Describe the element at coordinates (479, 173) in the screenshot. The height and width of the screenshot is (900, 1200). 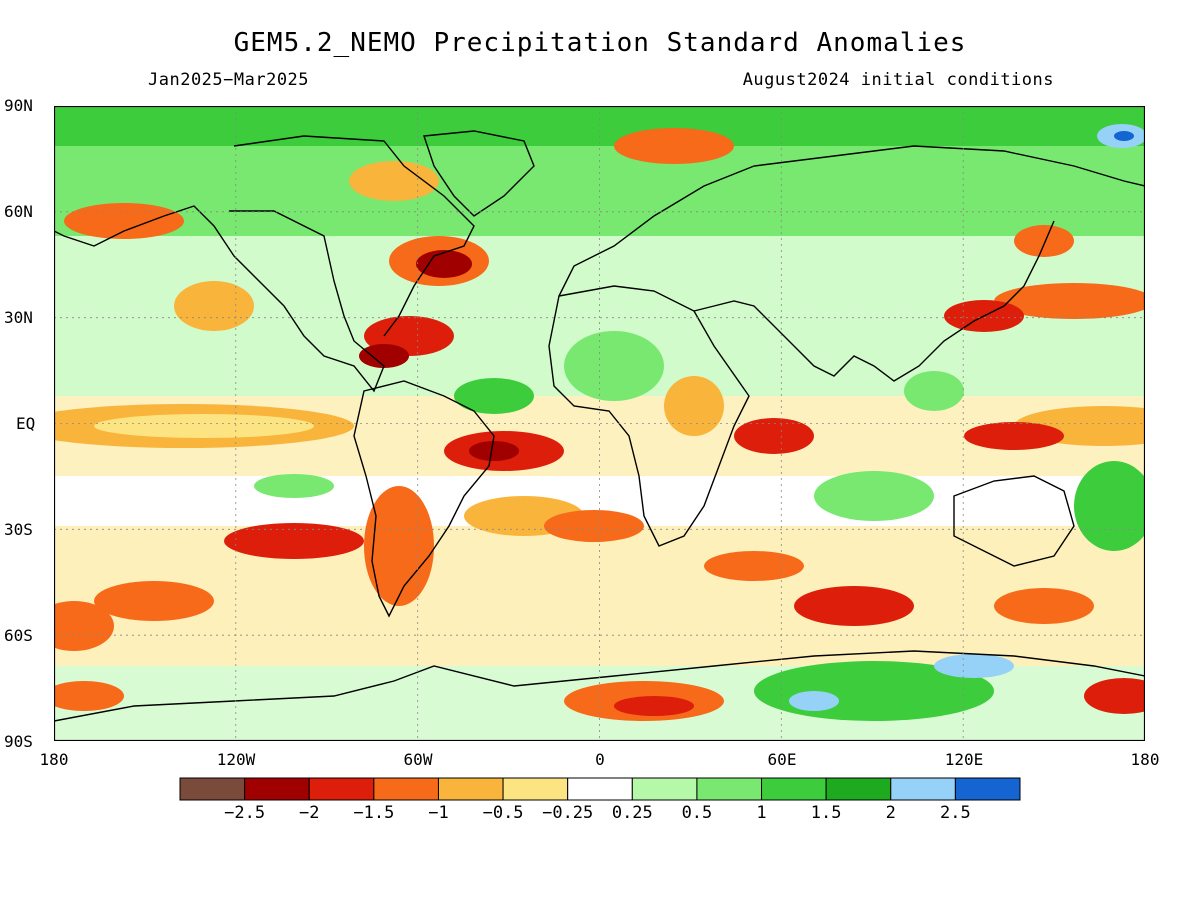
I see `coastline-greenland` at that location.